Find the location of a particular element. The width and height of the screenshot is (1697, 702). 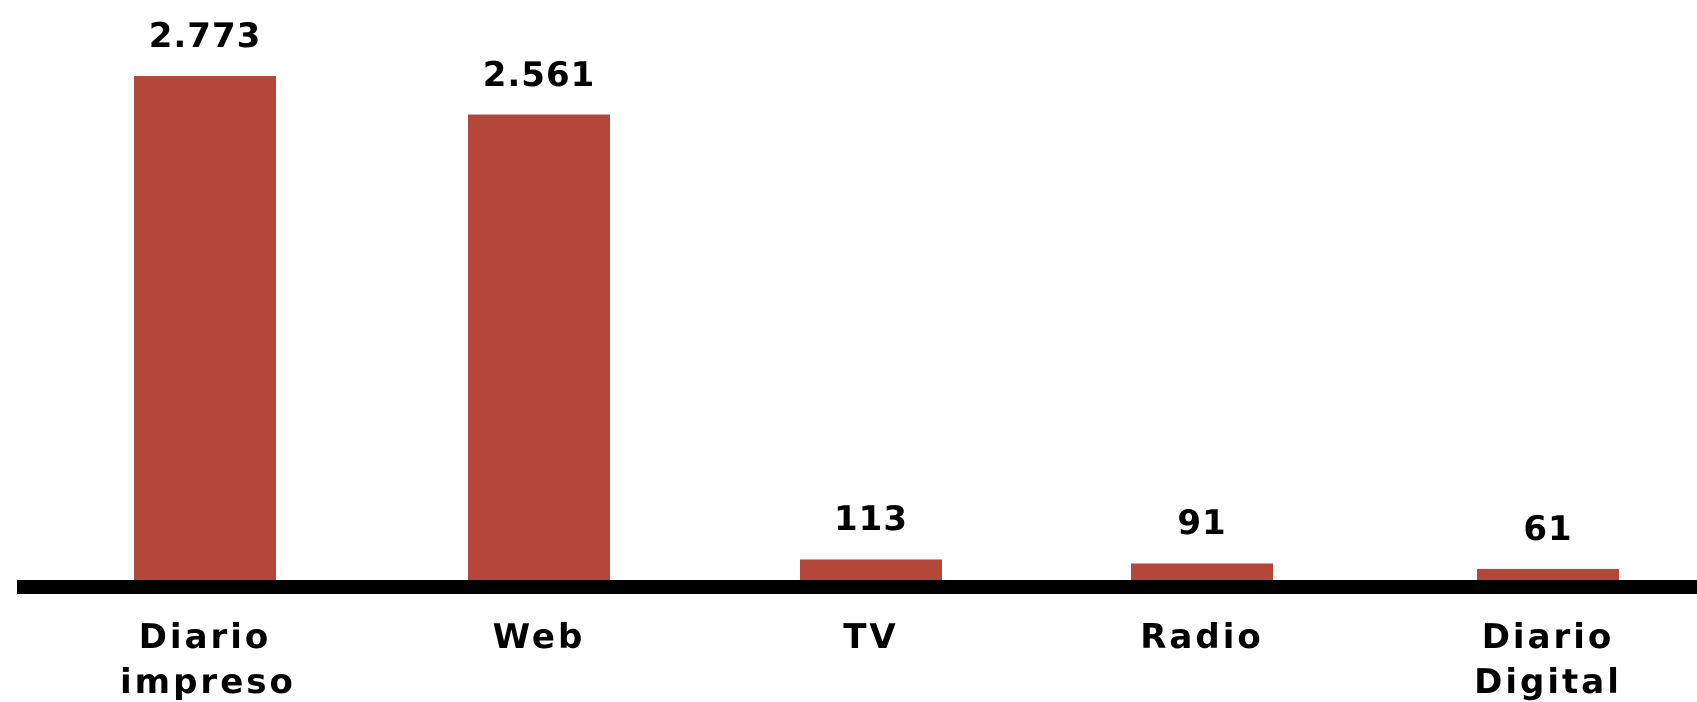

x-tick-label: Radio is located at coordinates (1202, 637).